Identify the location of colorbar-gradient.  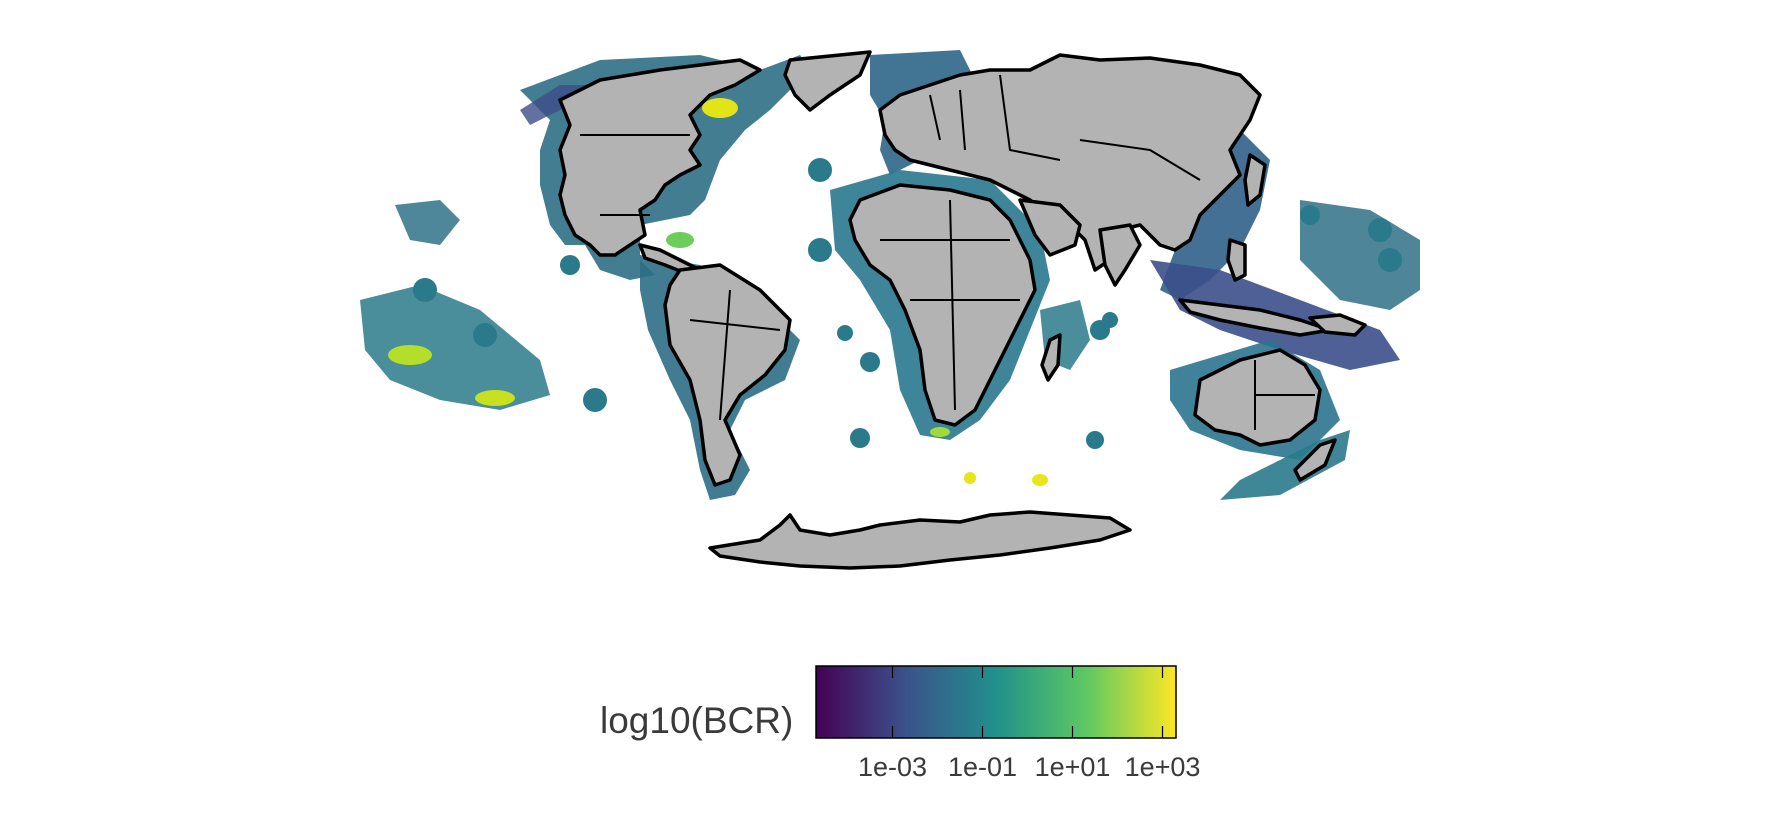
(996, 702).